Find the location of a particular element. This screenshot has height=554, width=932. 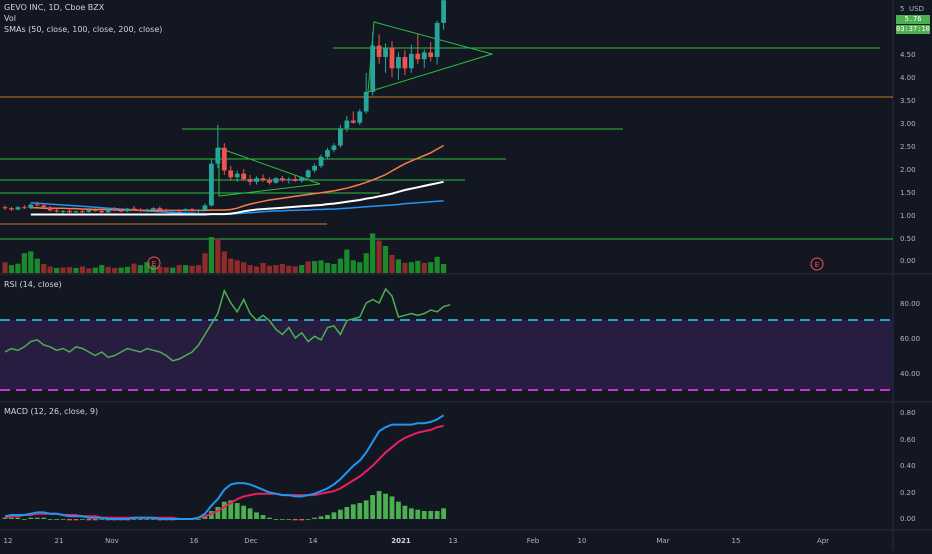

earnings-event-marker-1: E is located at coordinates (154, 263).